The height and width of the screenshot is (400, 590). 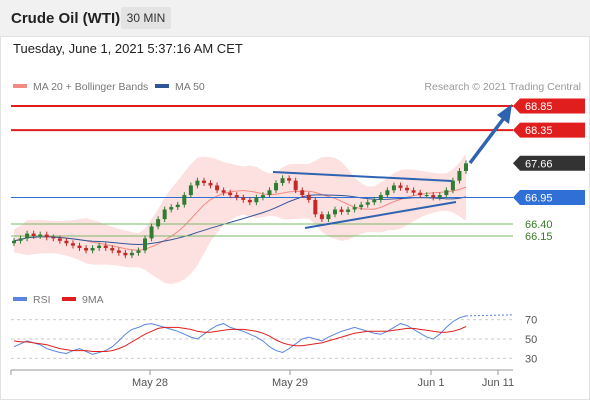 What do you see at coordinates (549, 130) in the screenshot?
I see `level-tag-68.35` at bounding box center [549, 130].